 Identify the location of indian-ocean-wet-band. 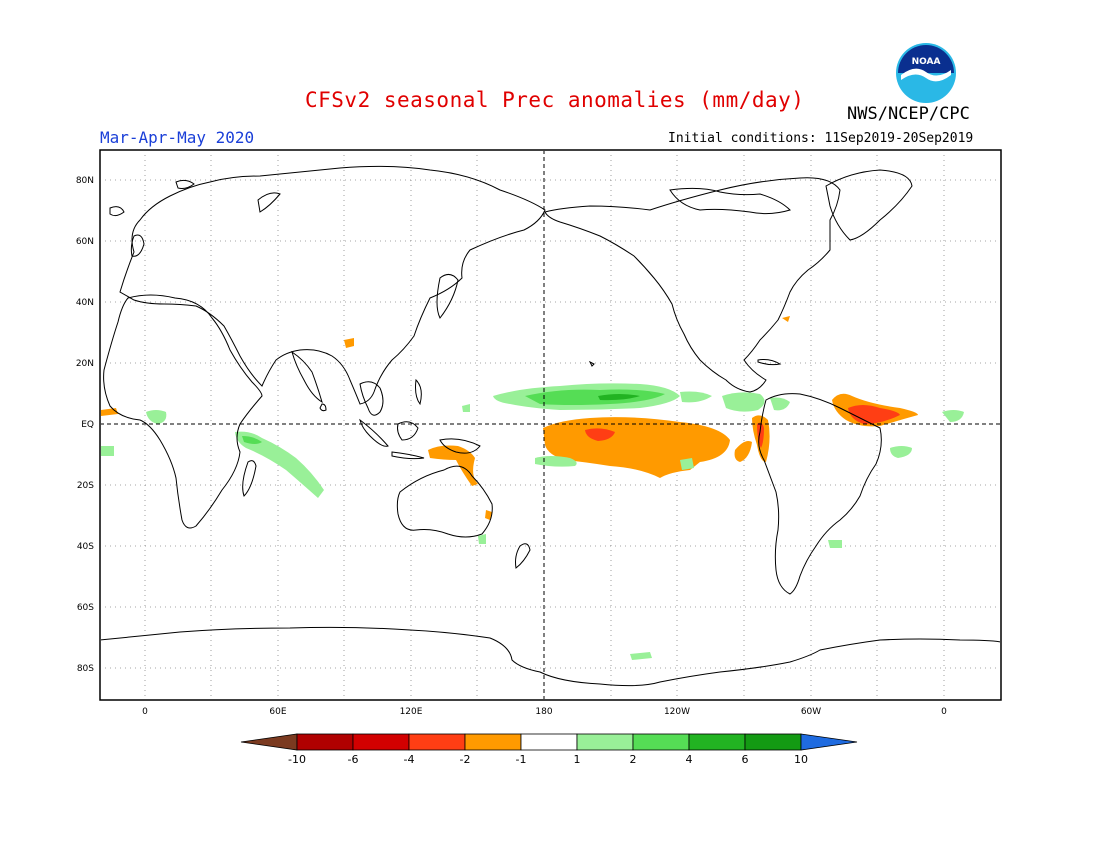
(279, 464).